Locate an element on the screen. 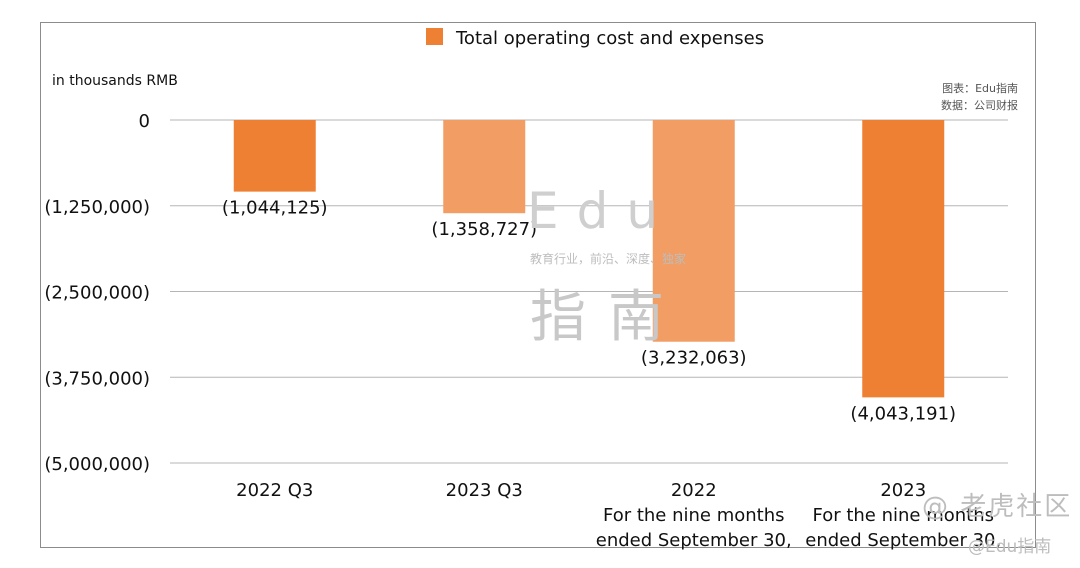 The image size is (1080, 568). chart-credit-note: 图表：Edu指南 is located at coordinates (980, 88).